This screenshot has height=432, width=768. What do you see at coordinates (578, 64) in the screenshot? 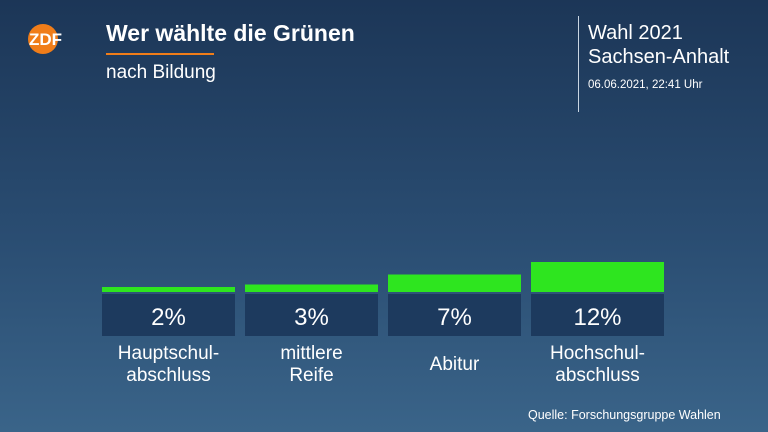
I see `header-divider` at bounding box center [578, 64].